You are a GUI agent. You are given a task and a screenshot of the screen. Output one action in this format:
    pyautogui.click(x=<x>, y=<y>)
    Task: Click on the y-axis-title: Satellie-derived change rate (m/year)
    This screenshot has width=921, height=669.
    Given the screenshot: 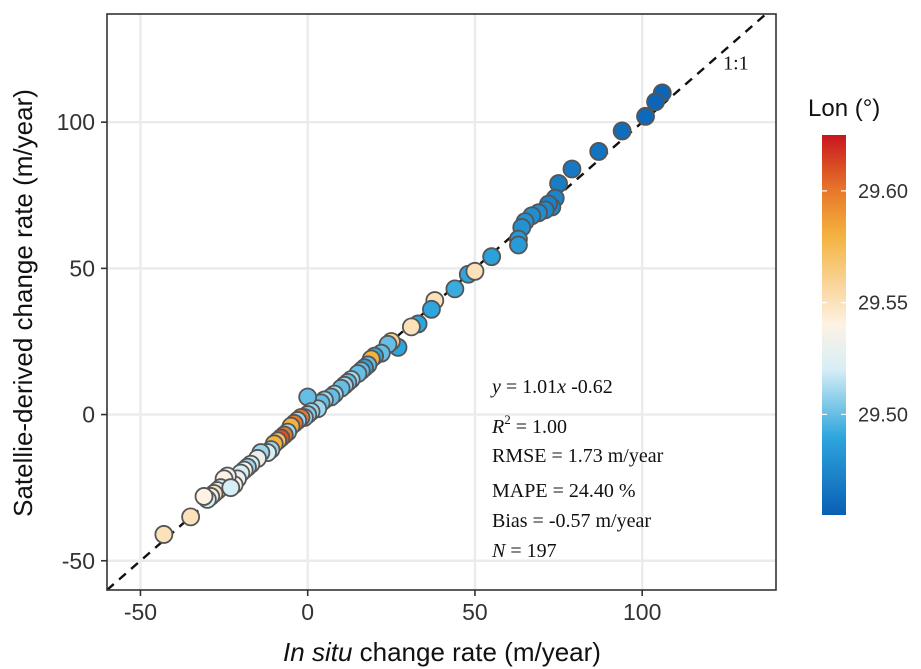 What is the action you would take?
    pyautogui.click(x=23, y=303)
    